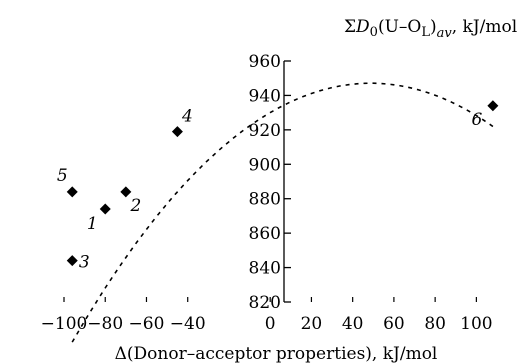  Describe the element at coordinates (353, 324) in the screenshot. I see `x-tick-label: 40` at that location.